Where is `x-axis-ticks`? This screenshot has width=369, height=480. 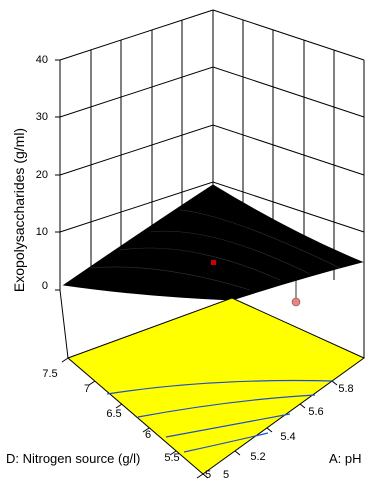 x-axis-ticks is located at coordinates (270, 429).